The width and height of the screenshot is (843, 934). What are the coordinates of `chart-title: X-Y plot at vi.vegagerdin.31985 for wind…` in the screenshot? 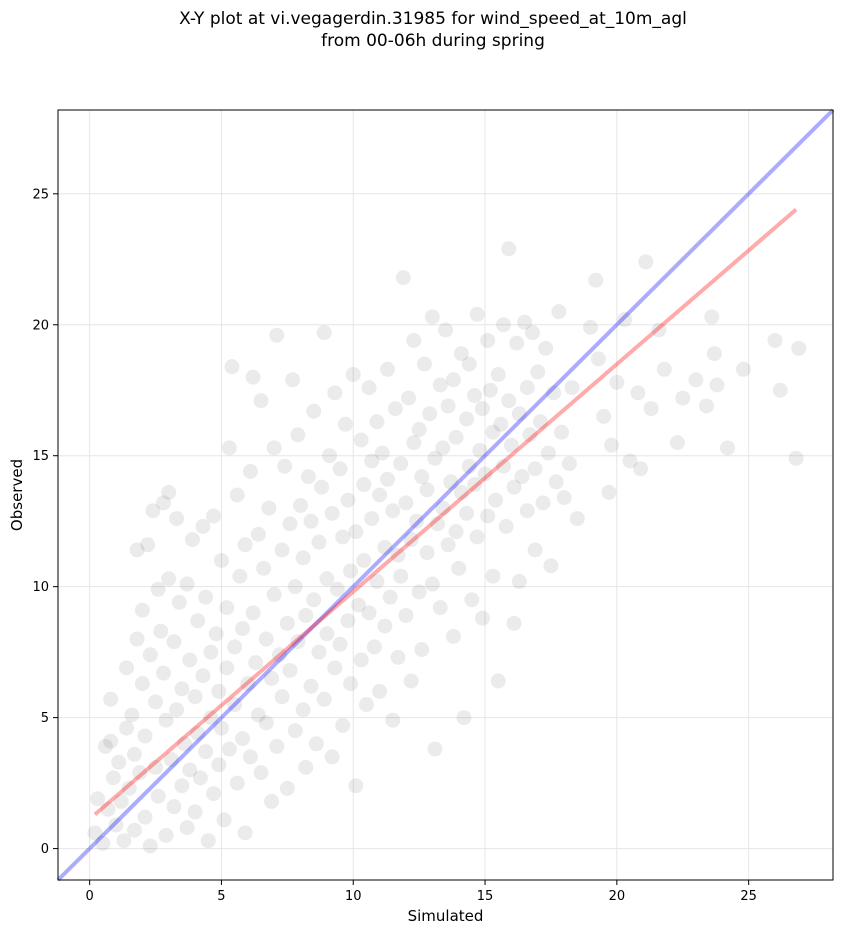 It's located at (421, 30).